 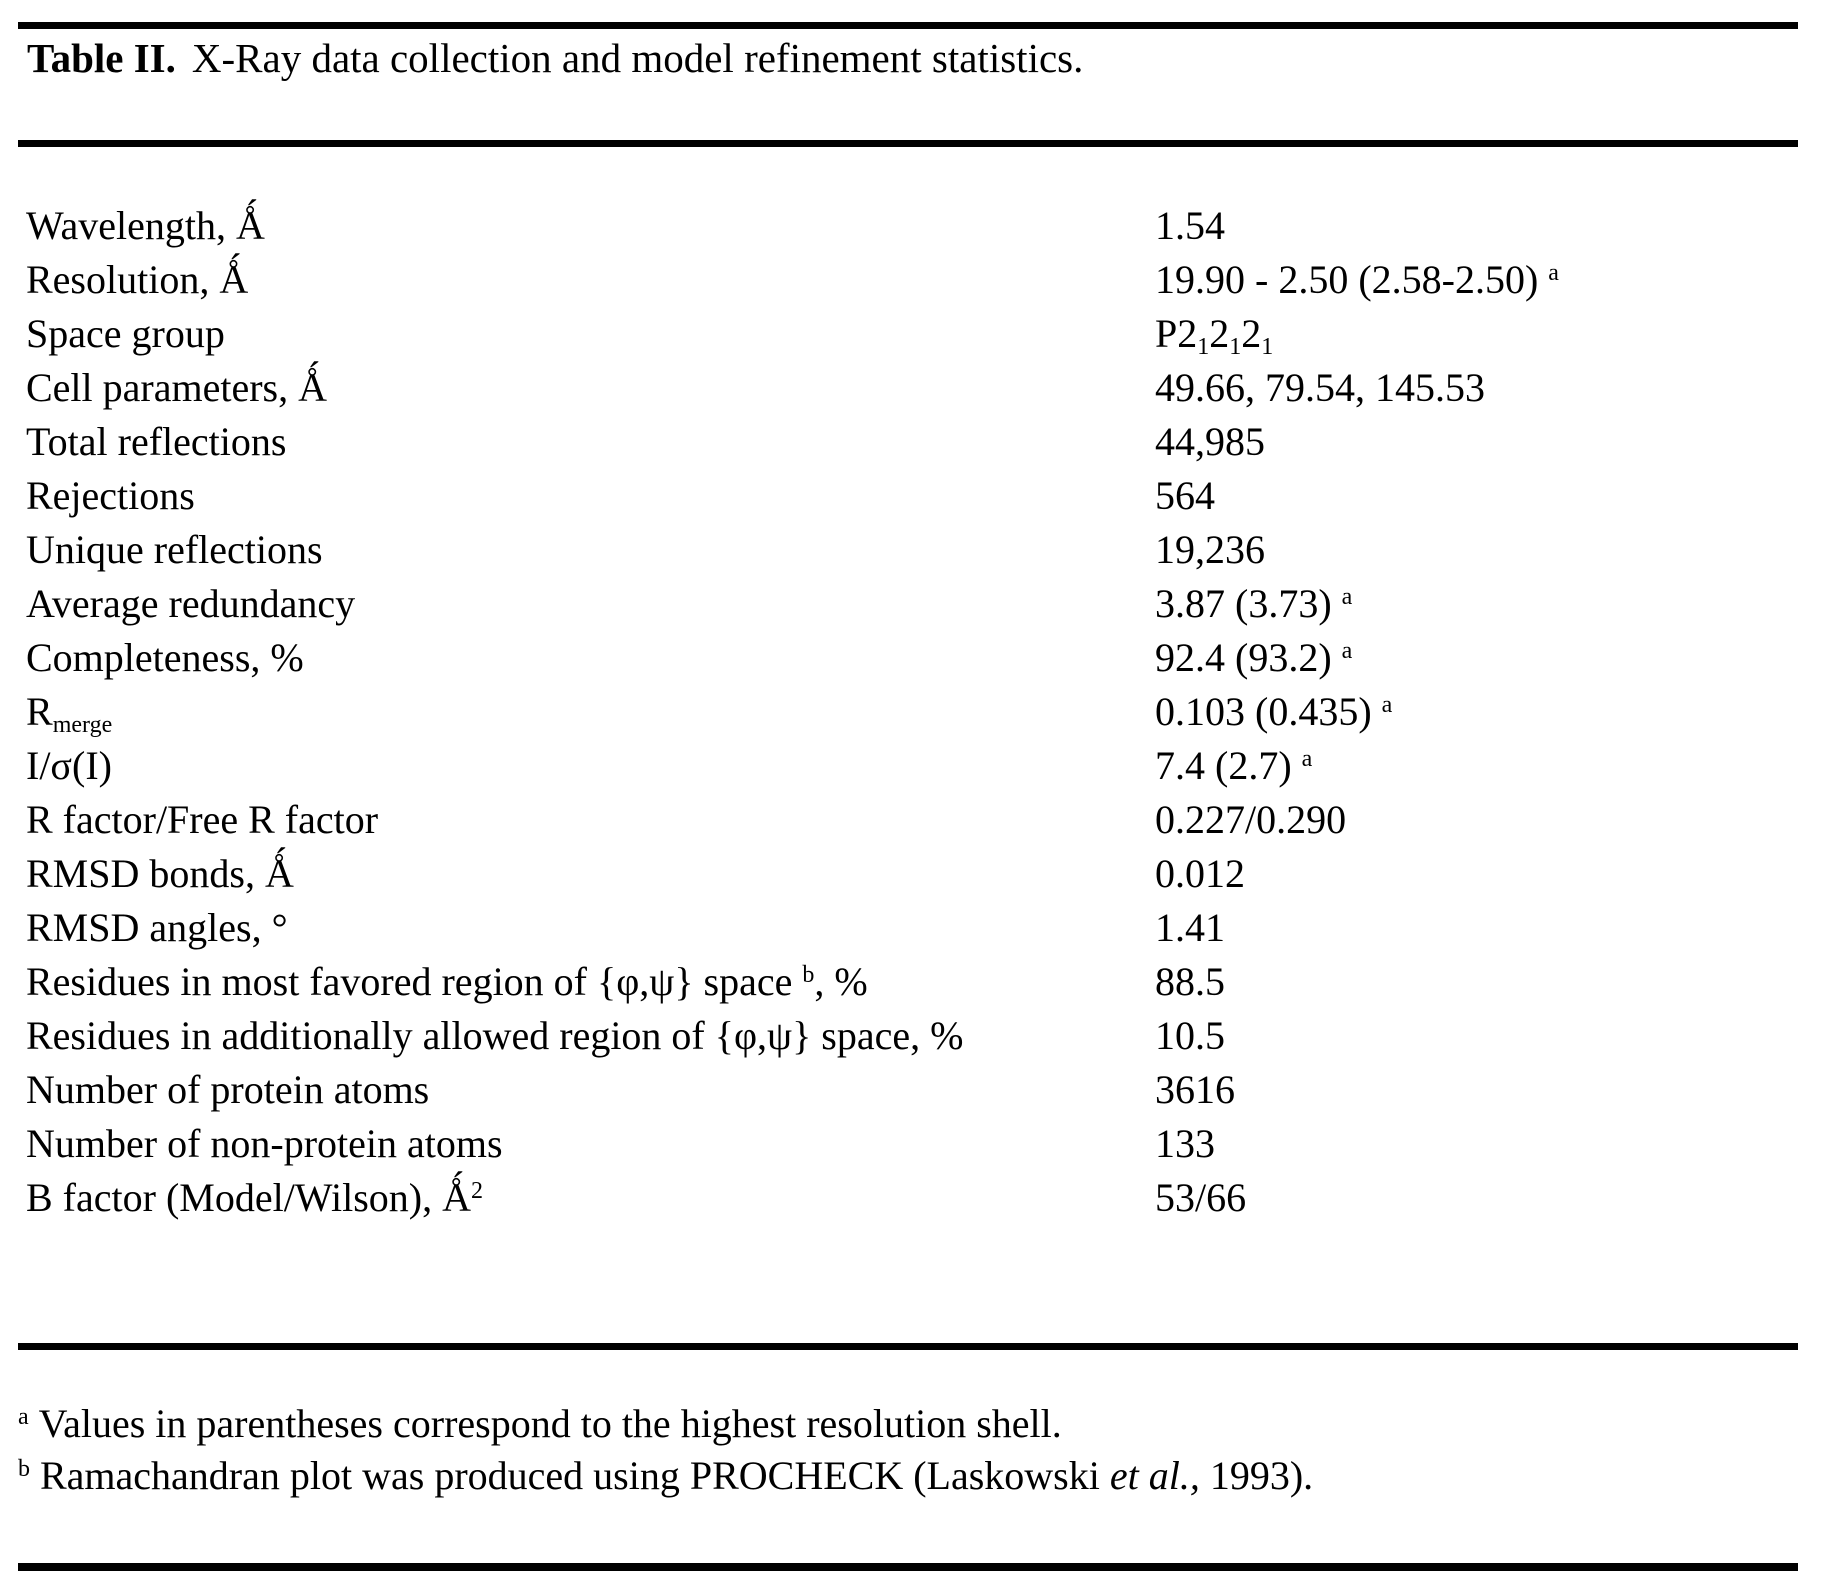 What do you see at coordinates (137, 279) in the screenshot?
I see `row-label: Resolution, Ǻ` at bounding box center [137, 279].